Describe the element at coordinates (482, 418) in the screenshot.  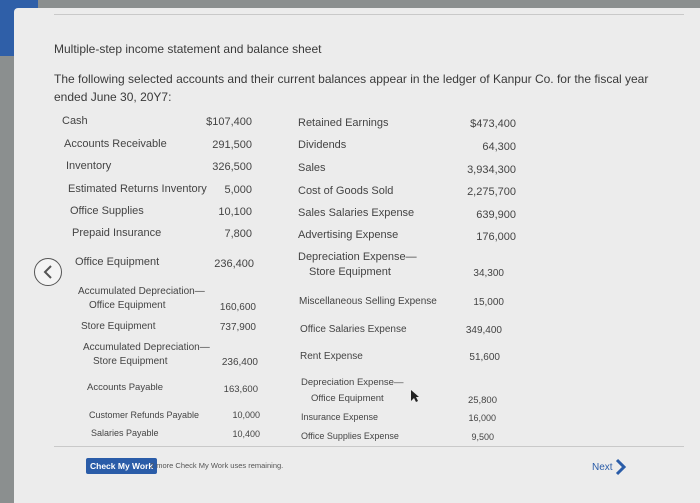
I see `account-value: 16,000` at that location.